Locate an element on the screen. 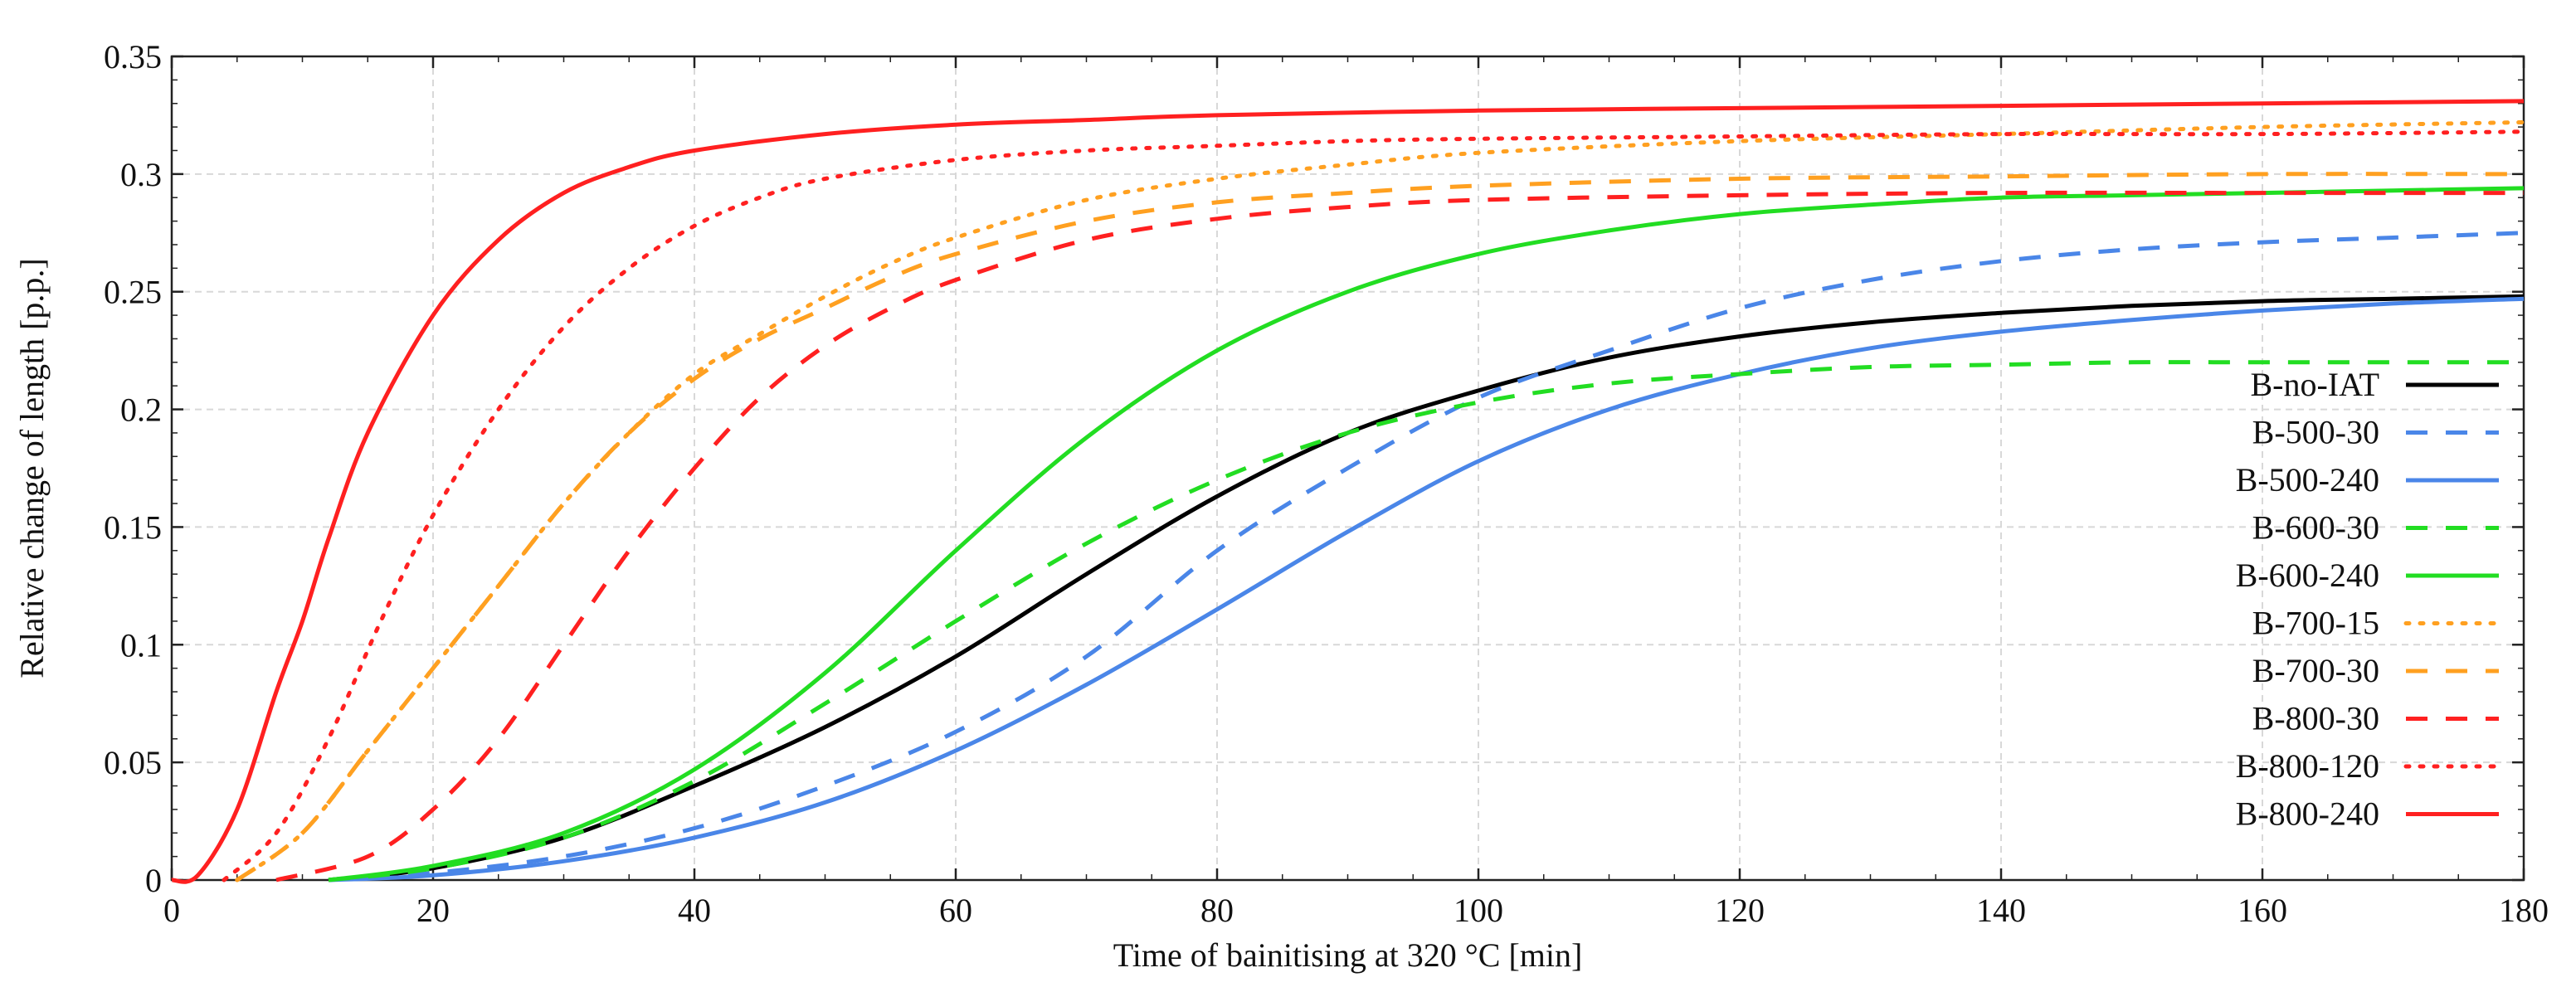 The image size is (2576, 992). y-tick-label: 0.05 is located at coordinates (133, 762).